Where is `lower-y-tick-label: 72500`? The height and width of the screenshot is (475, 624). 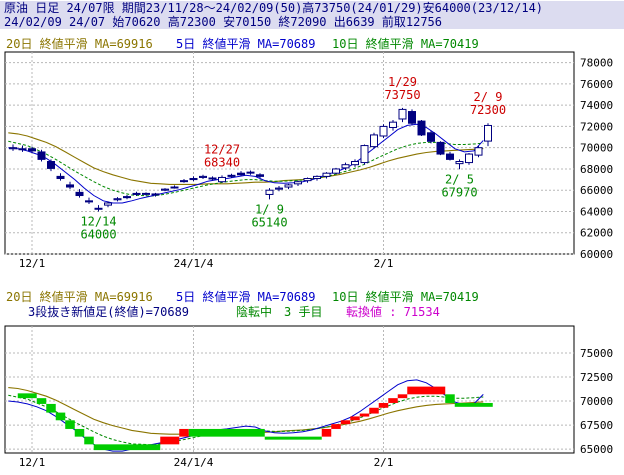 lower-y-tick-label: 72500 is located at coordinates (596, 377).